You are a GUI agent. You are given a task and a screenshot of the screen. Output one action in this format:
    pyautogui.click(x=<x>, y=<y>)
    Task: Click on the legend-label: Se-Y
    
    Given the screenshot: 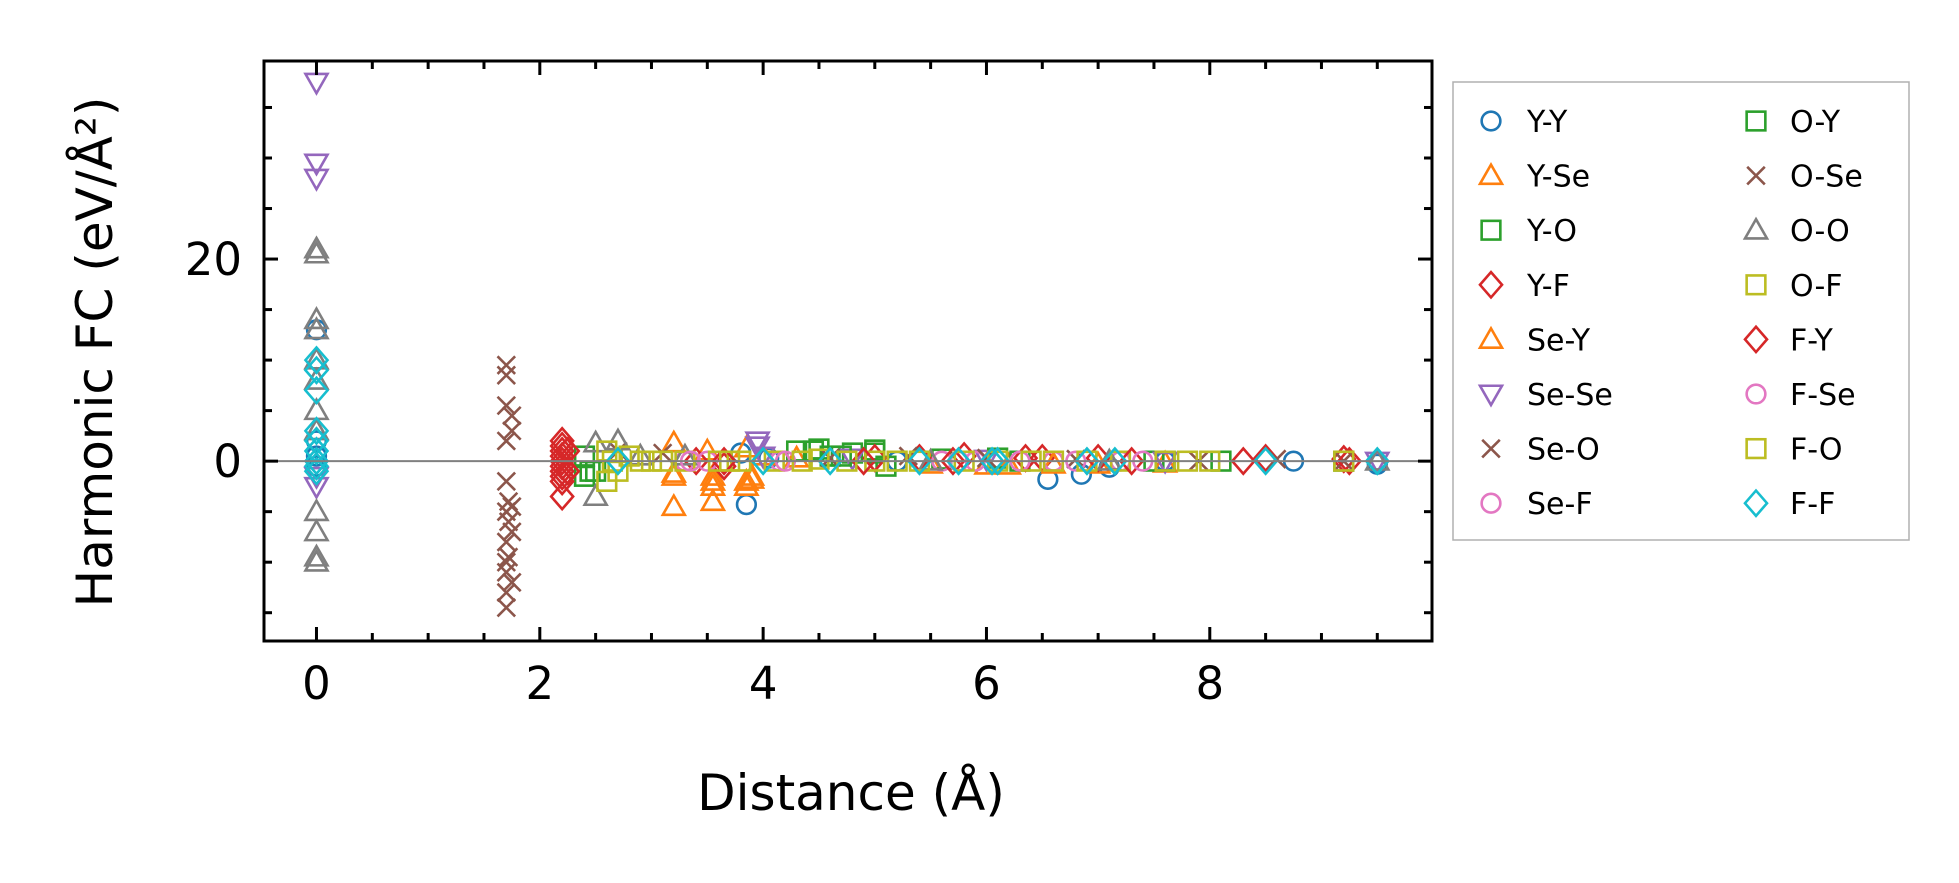 What is the action you would take?
    pyautogui.click(x=1559, y=340)
    